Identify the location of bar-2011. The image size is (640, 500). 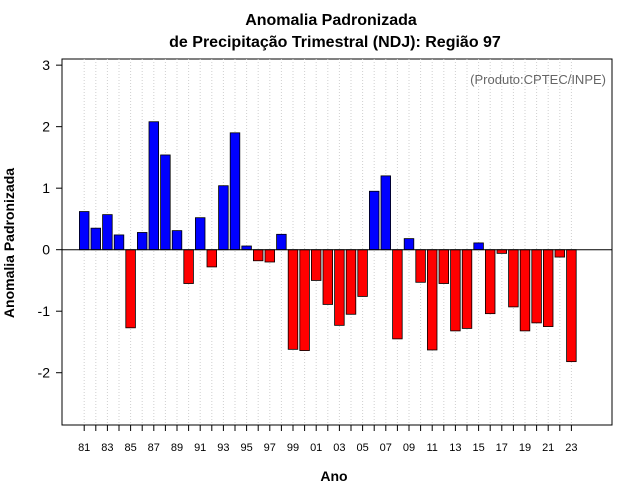
(432, 300).